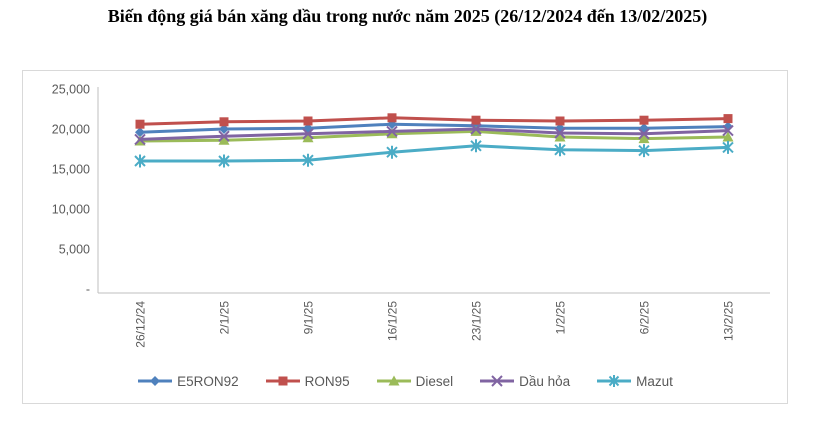  I want to click on square-legend-marker-icon, so click(282, 381).